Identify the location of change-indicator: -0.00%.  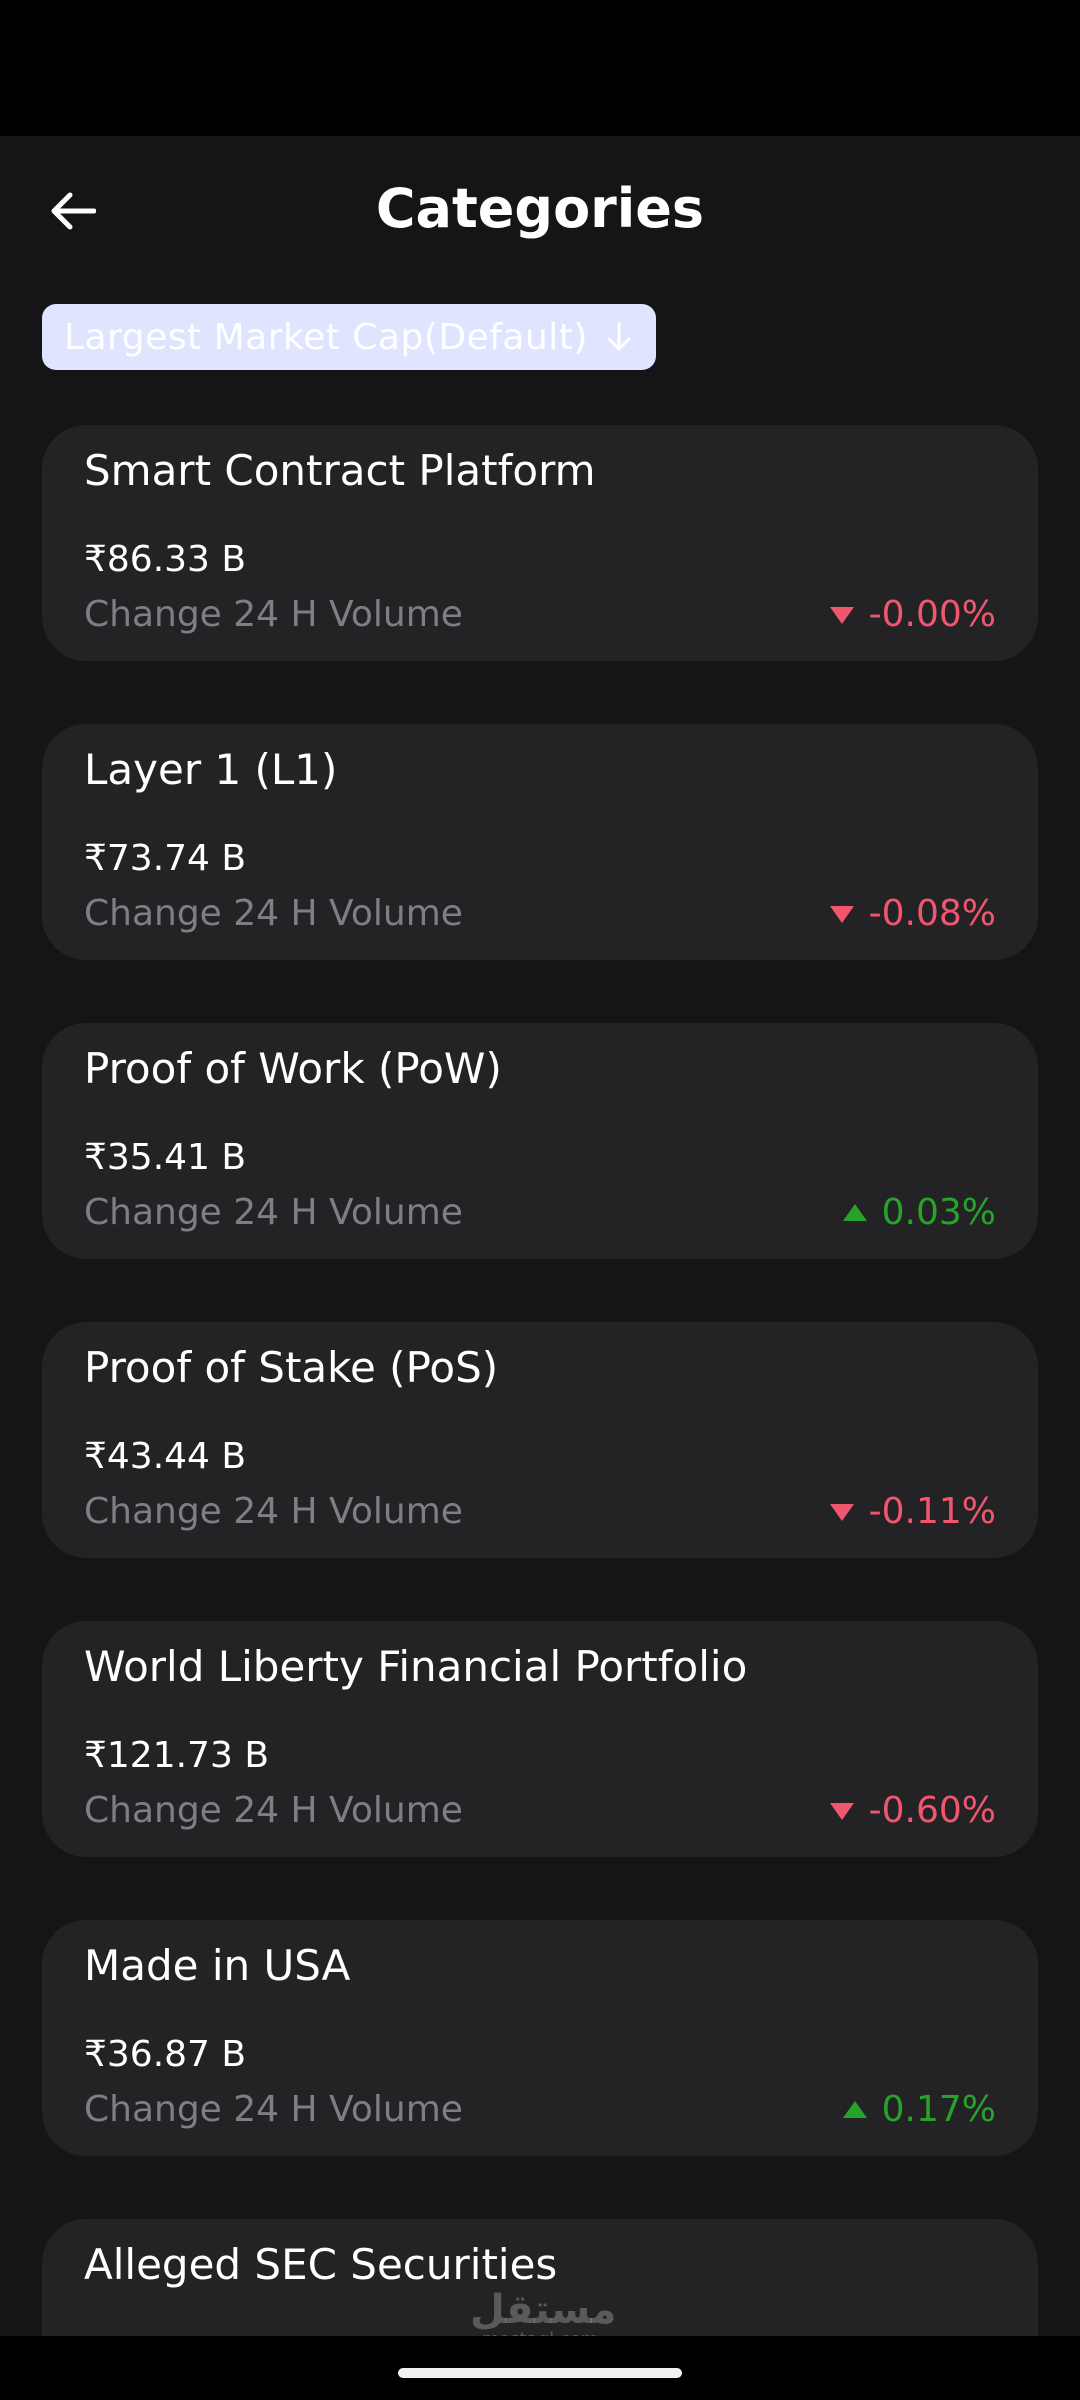
(912, 615).